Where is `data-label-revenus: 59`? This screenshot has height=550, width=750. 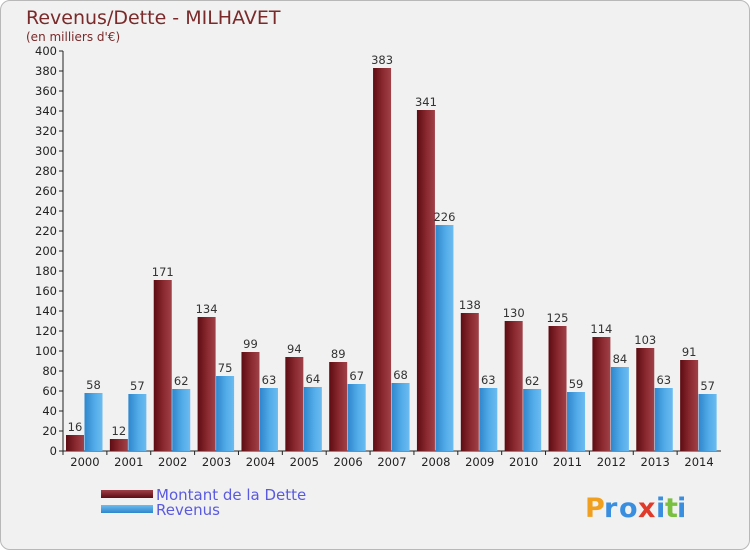
data-label-revenus: 59 is located at coordinates (576, 384).